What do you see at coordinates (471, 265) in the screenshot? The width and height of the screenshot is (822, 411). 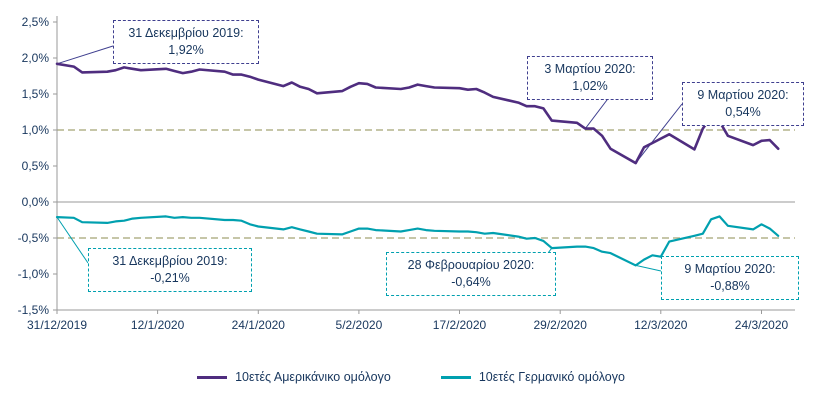 I see `annotation-date-label: 28 Φεβρουαρίου 2020:` at bounding box center [471, 265].